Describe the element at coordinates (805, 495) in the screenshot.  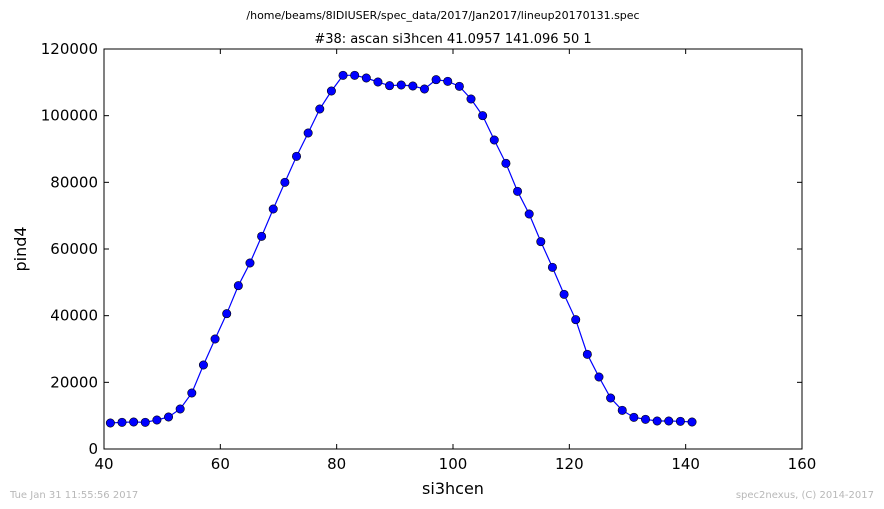
I see `footer-copyright: spec2nexus, (C) 2014-2017` at that location.